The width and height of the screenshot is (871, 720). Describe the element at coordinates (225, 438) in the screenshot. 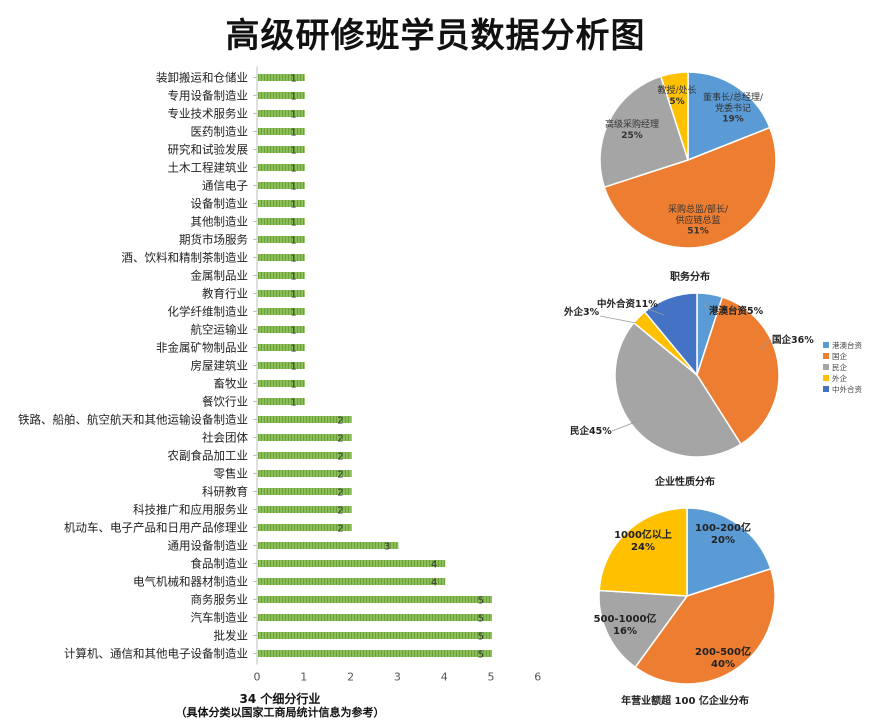

I see `category-label: 社会团体` at that location.